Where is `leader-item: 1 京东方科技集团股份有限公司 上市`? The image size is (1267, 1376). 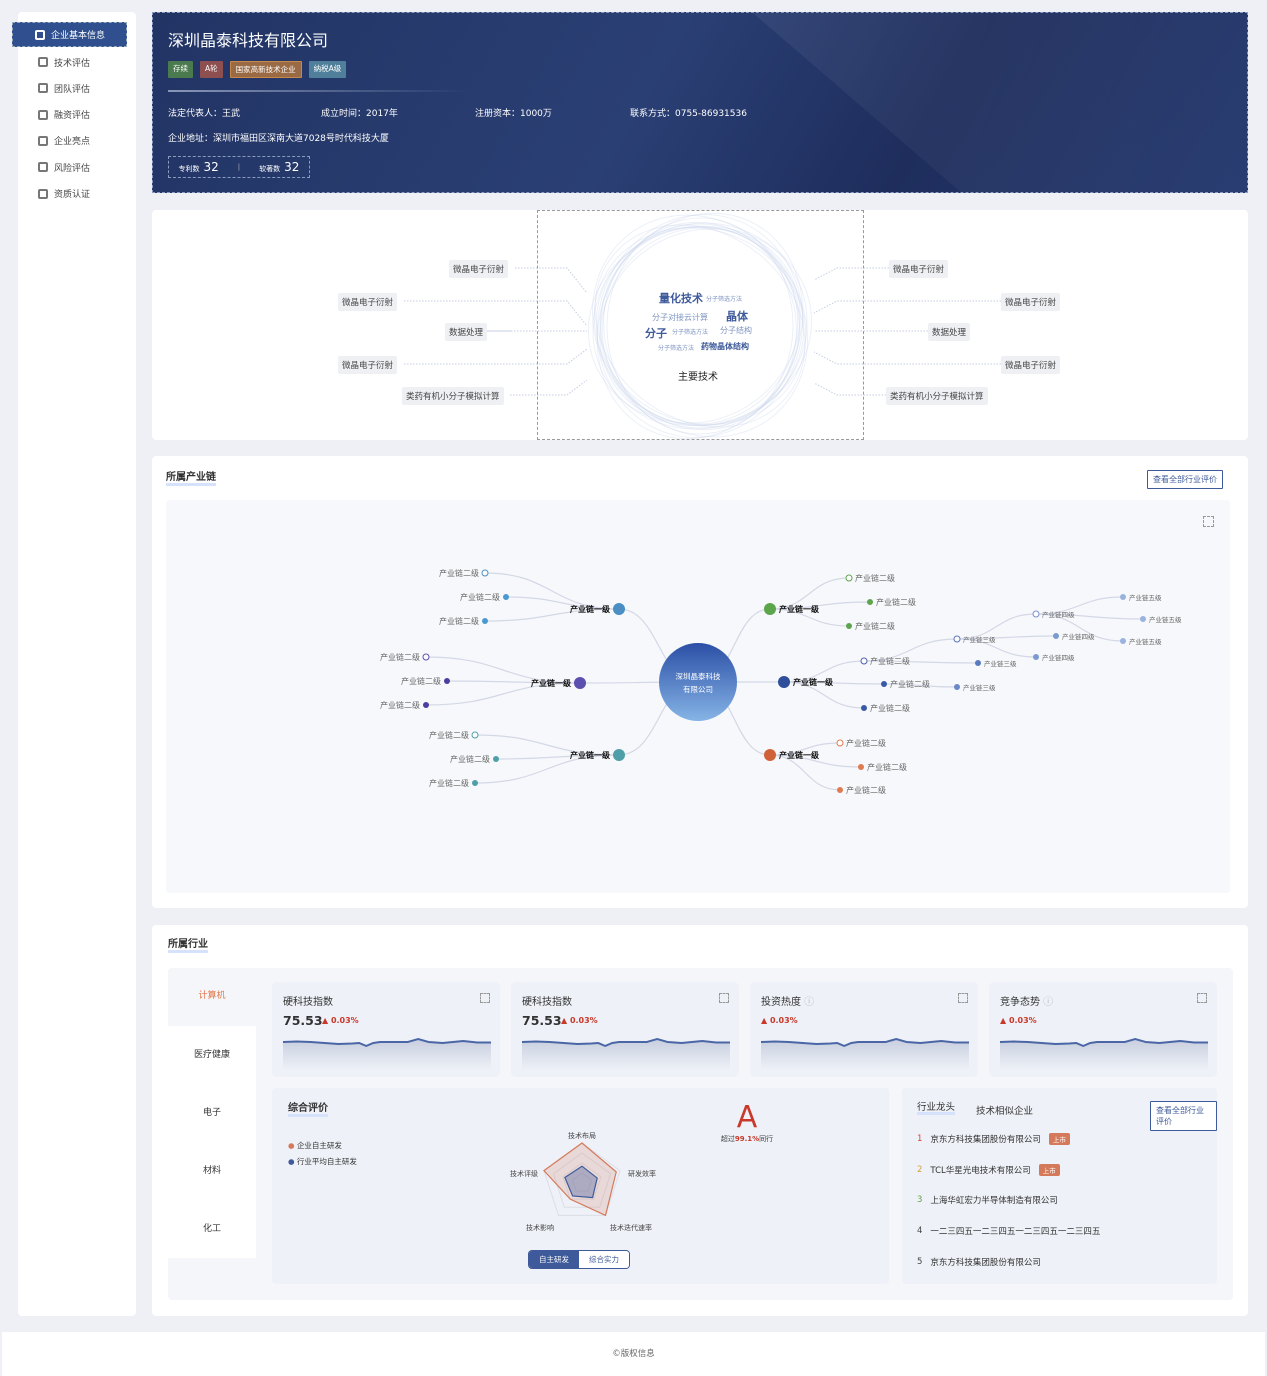 leader-item: 1 京东方科技集团股份有限公司 上市 is located at coordinates (993, 1139).